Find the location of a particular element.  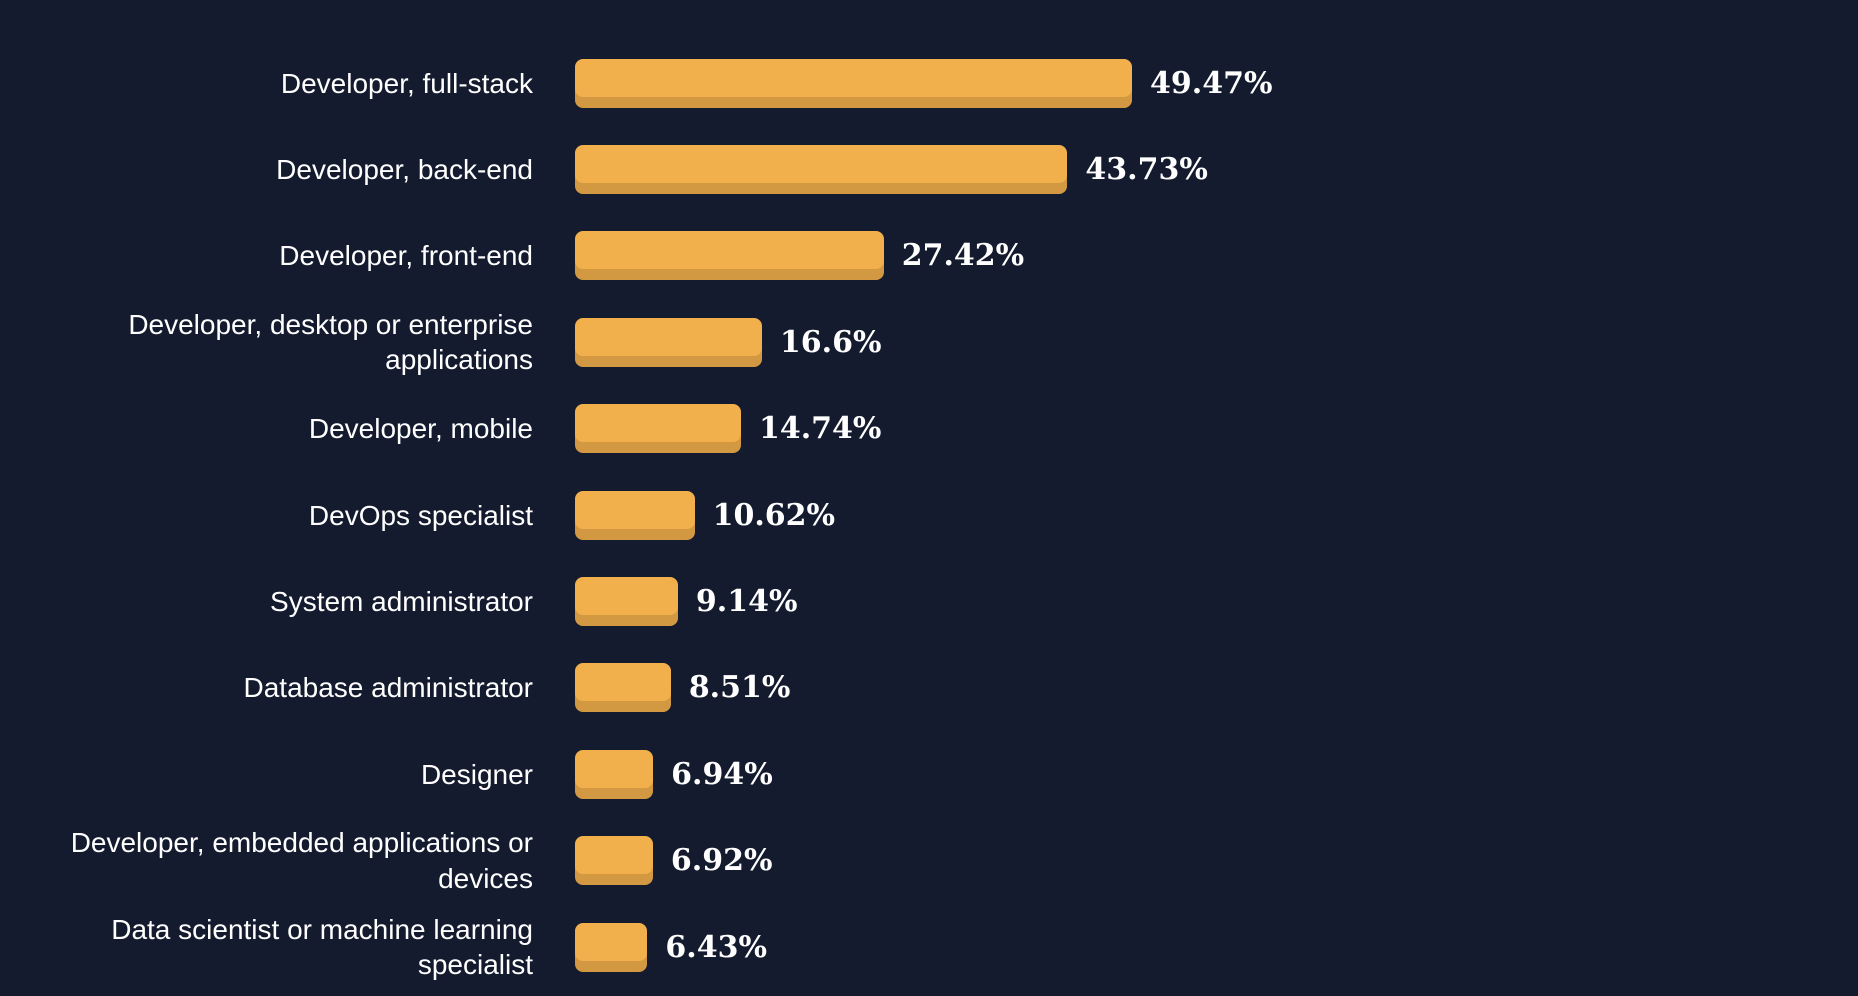

bar-row: Developer, mobile 14.74% is located at coordinates (929, 429).